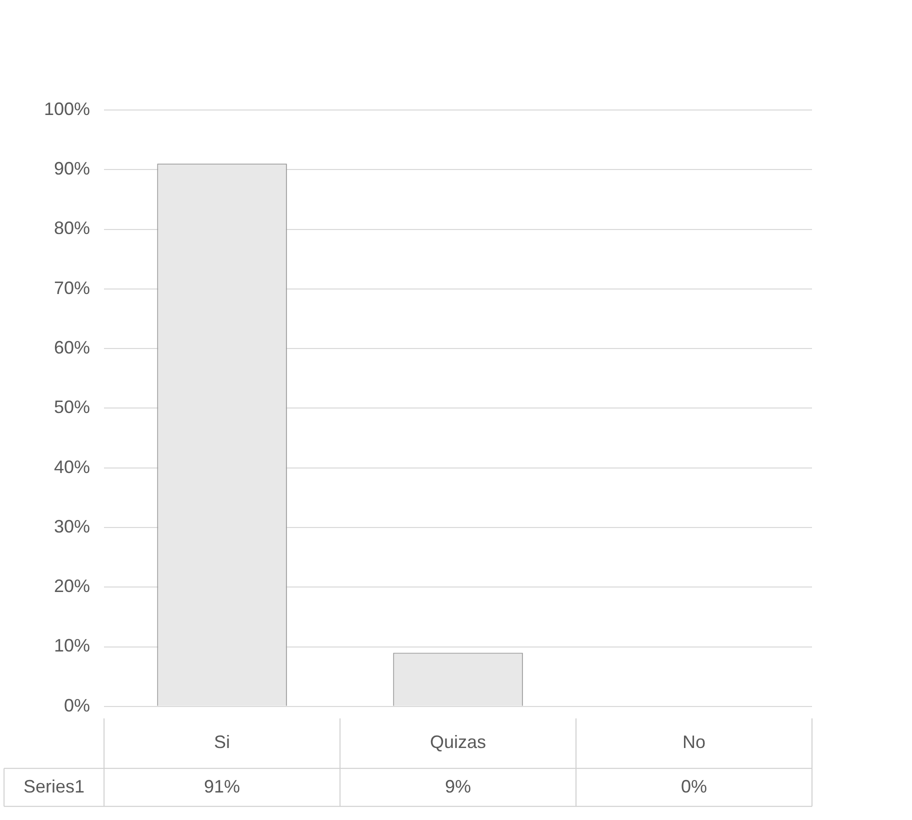 The image size is (912, 820). Describe the element at coordinates (77, 705) in the screenshot. I see `y-tick-label: 0%` at that location.